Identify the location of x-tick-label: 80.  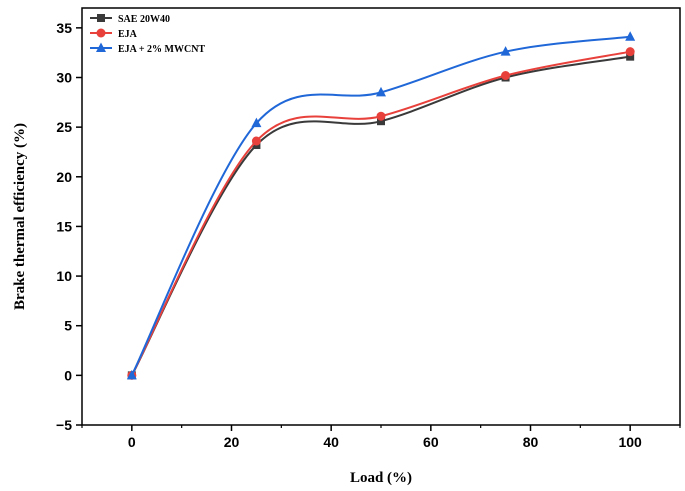
(531, 442).